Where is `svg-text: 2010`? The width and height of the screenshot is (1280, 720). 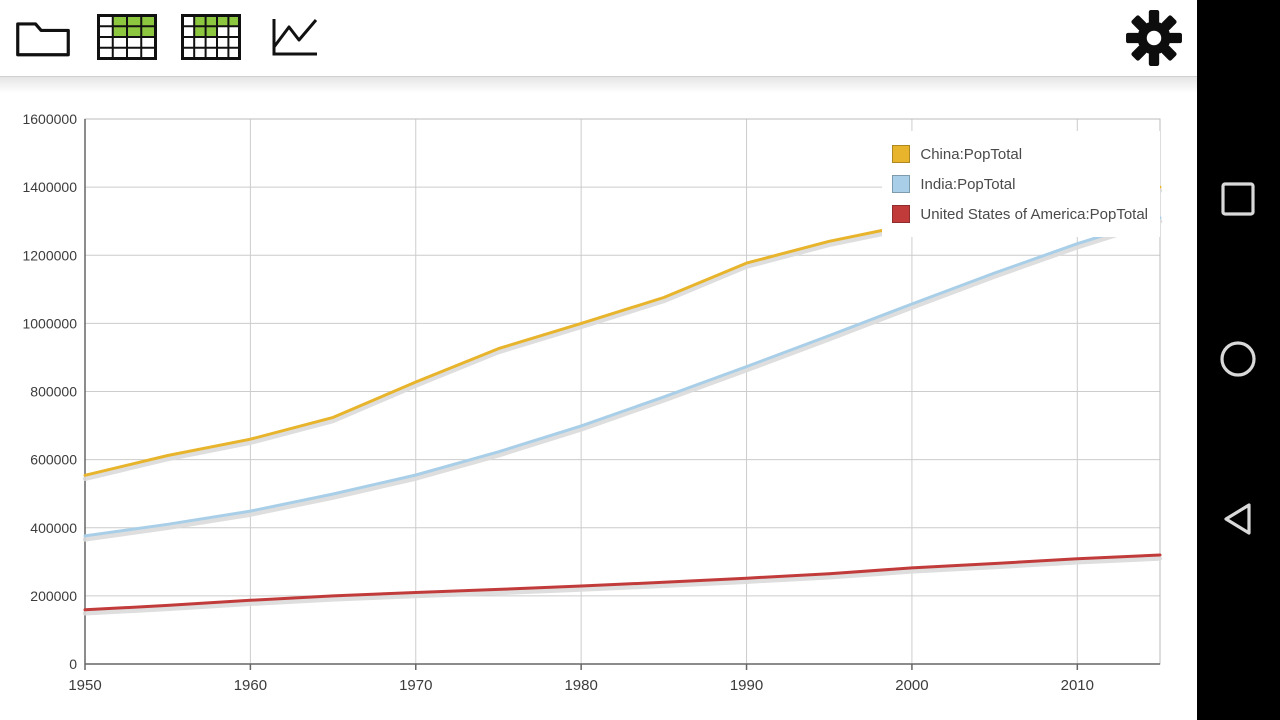
svg-text: 2010 is located at coordinates (1077, 685).